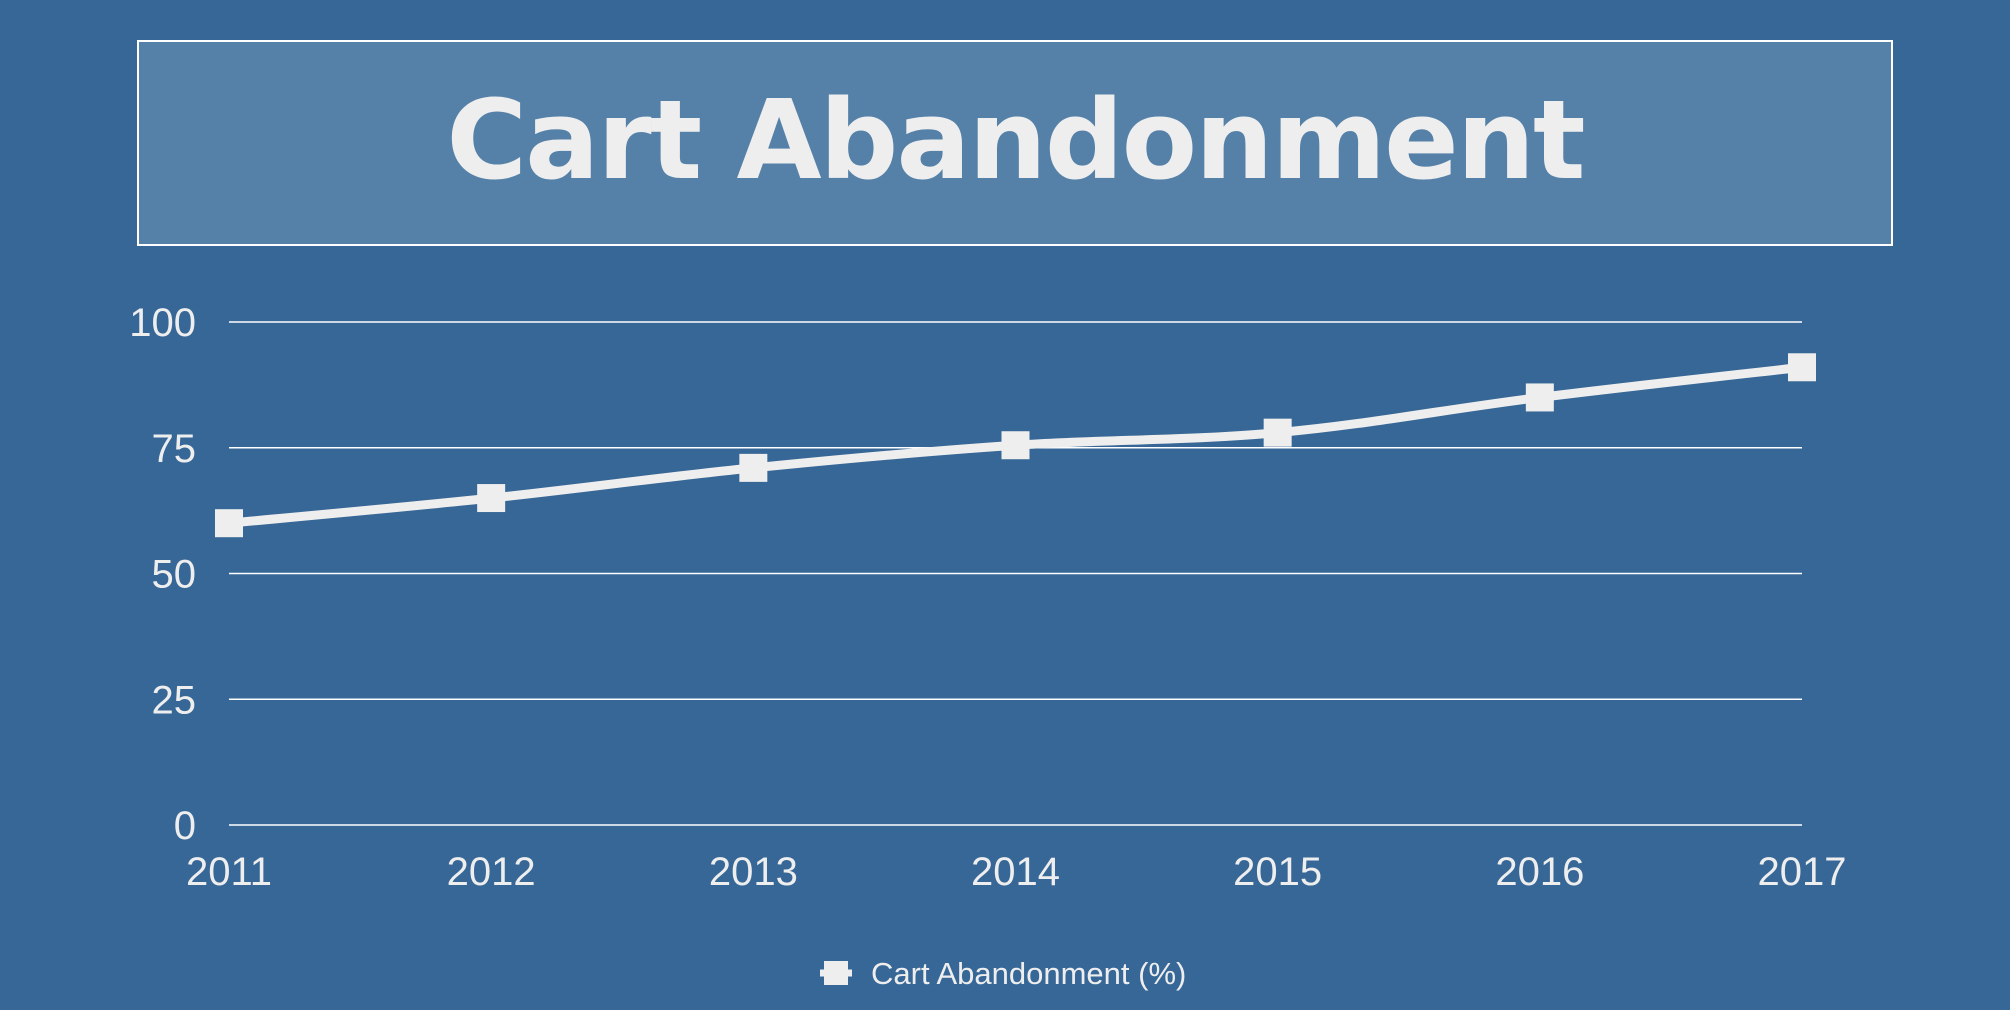 The height and width of the screenshot is (1010, 2010). Describe the element at coordinates (1802, 367) in the screenshot. I see `data-point-2017` at that location.